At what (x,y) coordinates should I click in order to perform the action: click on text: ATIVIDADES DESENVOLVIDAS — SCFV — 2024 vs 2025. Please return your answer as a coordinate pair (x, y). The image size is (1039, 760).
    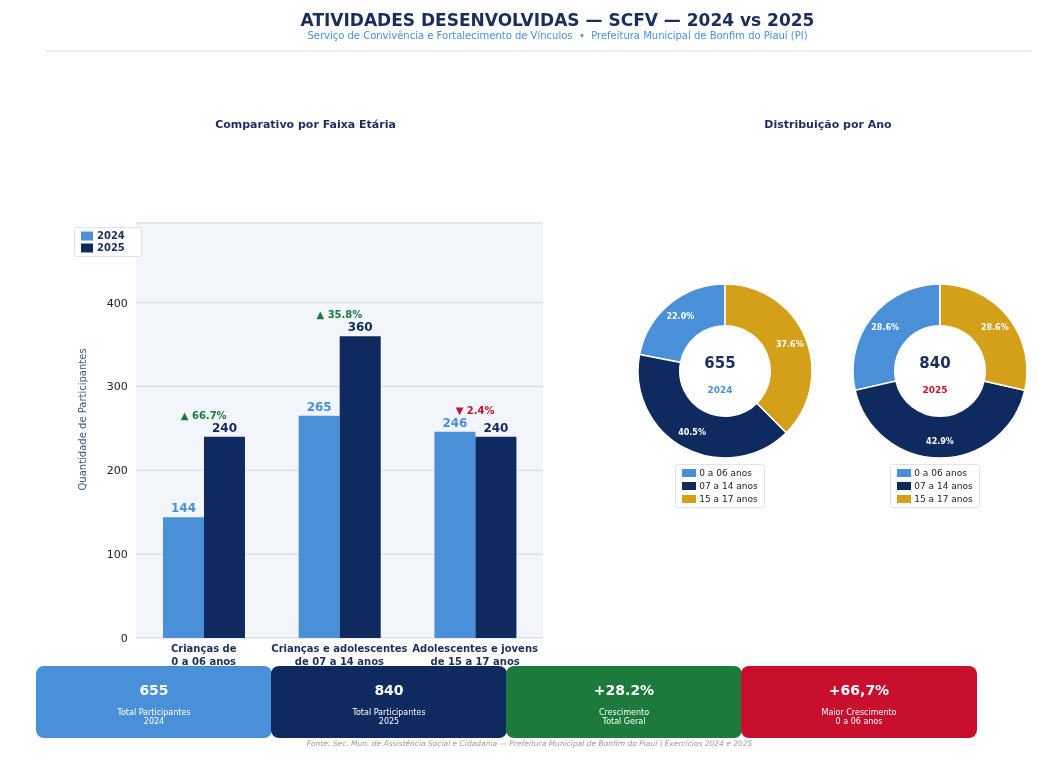
    Looking at the image, I should click on (557, 20).